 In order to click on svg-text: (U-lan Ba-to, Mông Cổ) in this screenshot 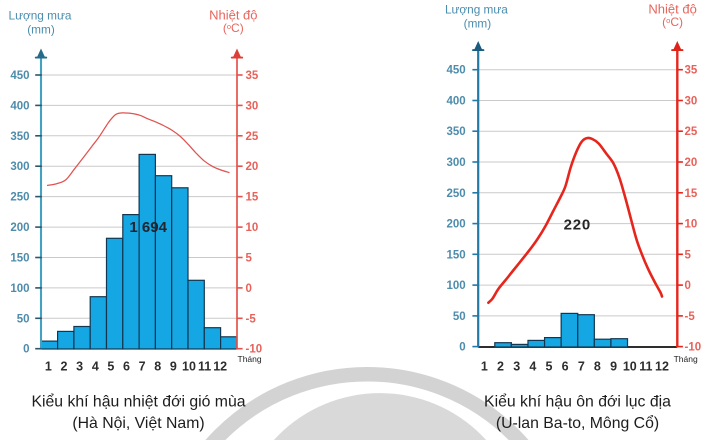, I will do `click(577, 423)`.